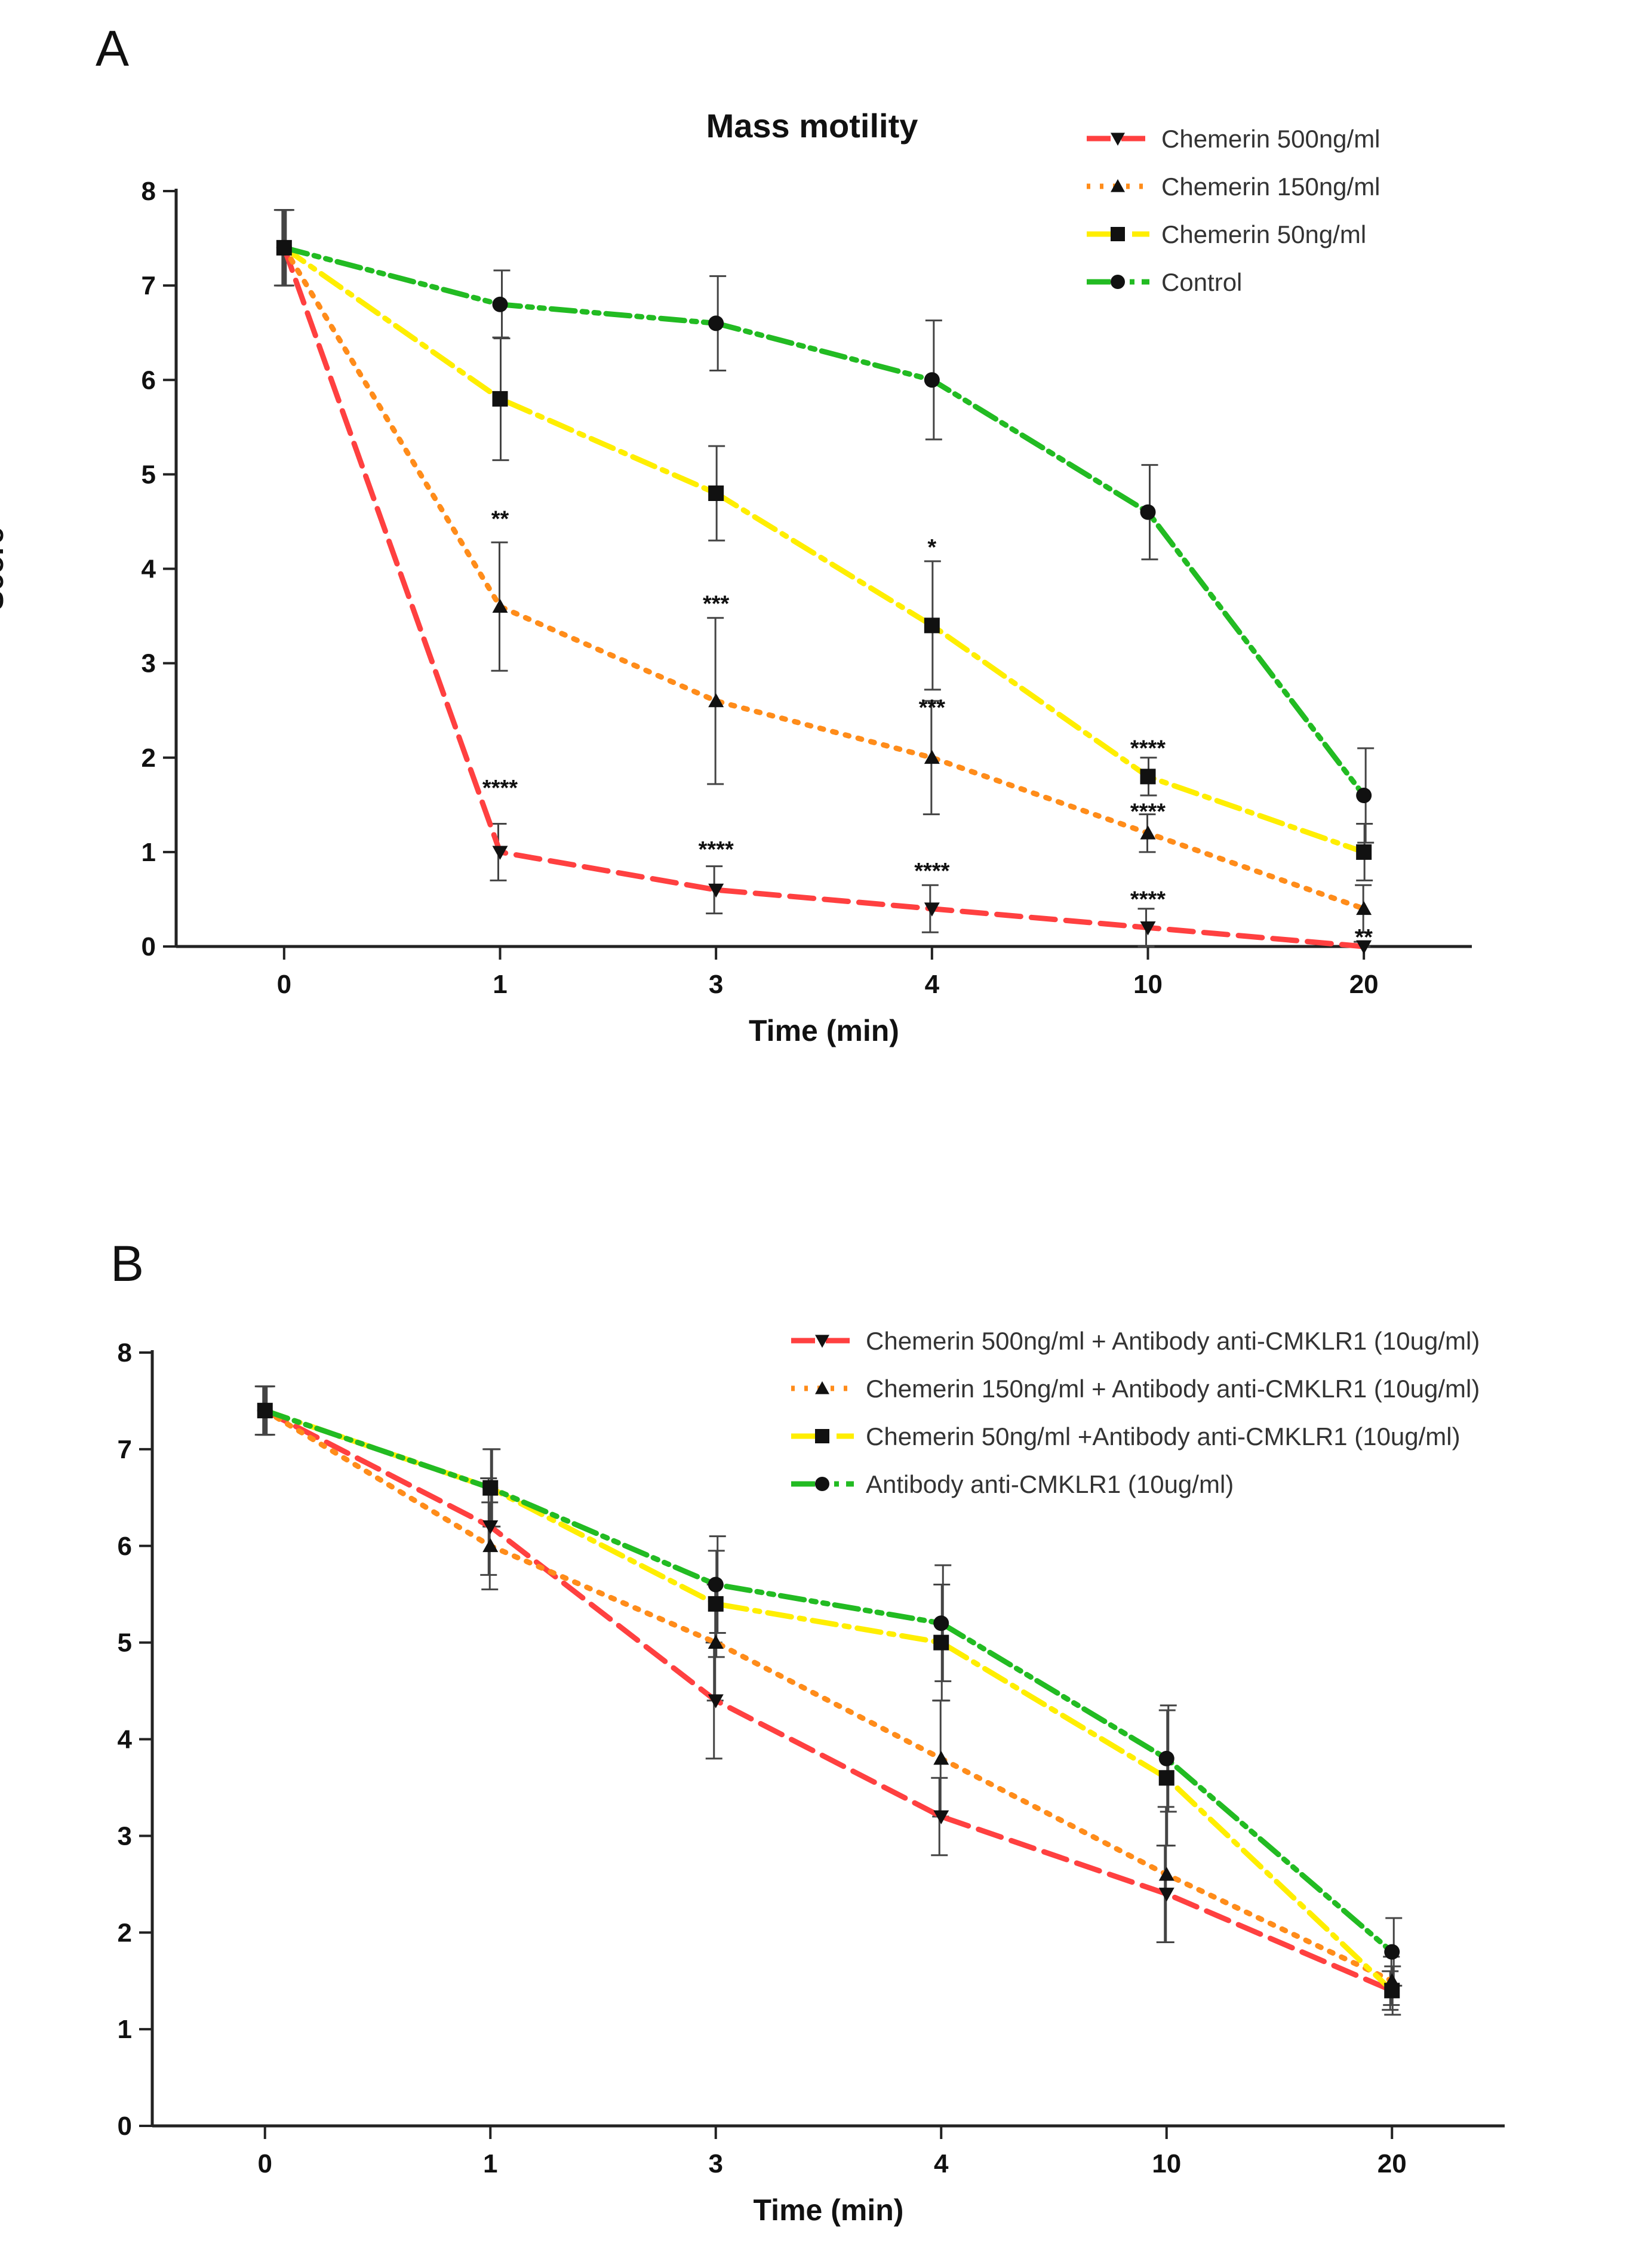 The image size is (1645, 2268). What do you see at coordinates (1263, 234) in the screenshot?
I see `legend-entry: Chemerin 50ng/ml` at bounding box center [1263, 234].